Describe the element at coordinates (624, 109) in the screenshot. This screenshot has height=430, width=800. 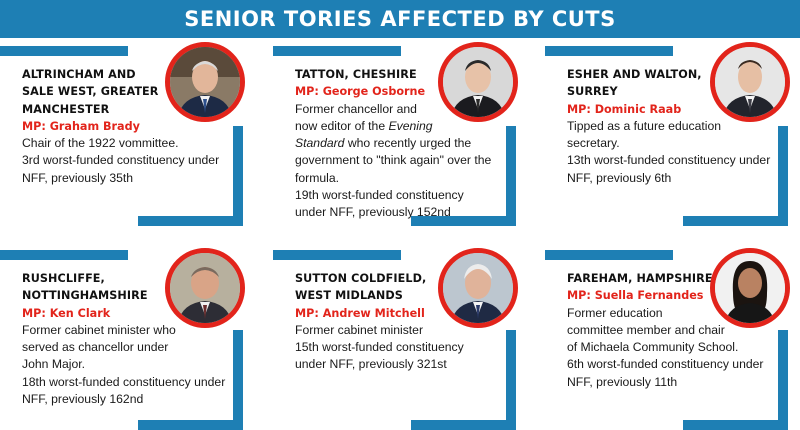
I see `mp-name: MP: Dominic Raab` at that location.